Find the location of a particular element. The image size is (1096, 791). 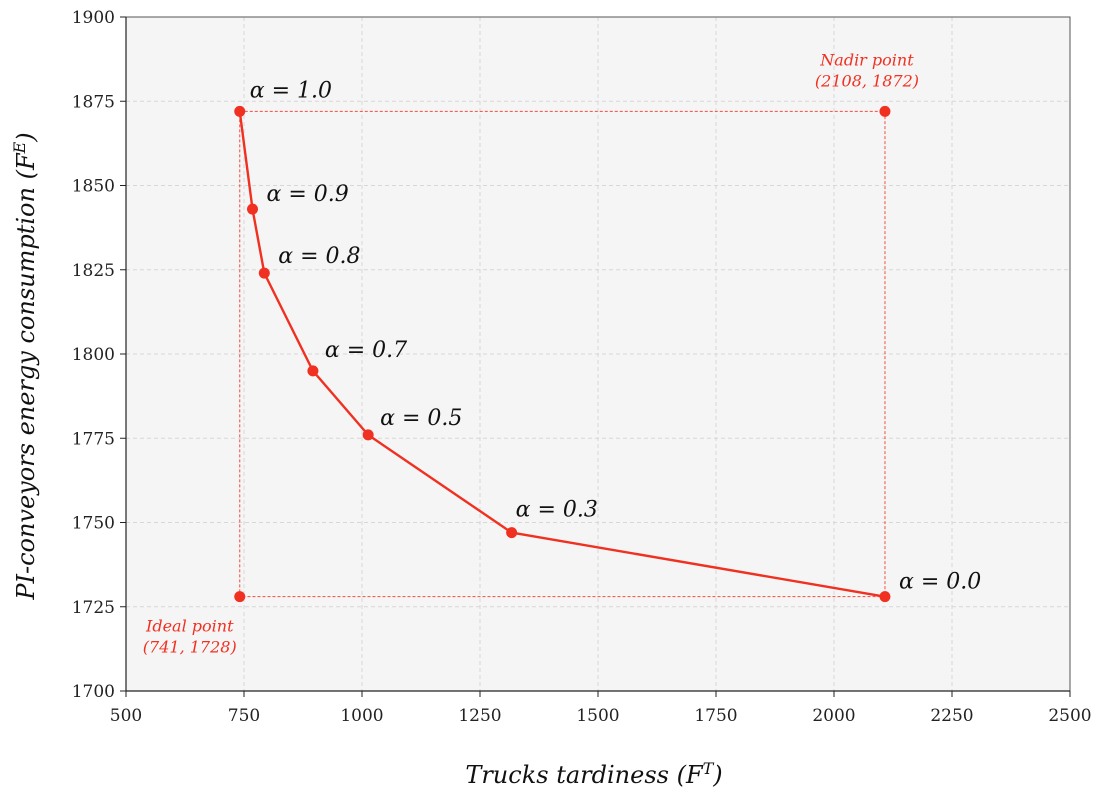

data-label: α = 0.7 is located at coordinates (366, 350).